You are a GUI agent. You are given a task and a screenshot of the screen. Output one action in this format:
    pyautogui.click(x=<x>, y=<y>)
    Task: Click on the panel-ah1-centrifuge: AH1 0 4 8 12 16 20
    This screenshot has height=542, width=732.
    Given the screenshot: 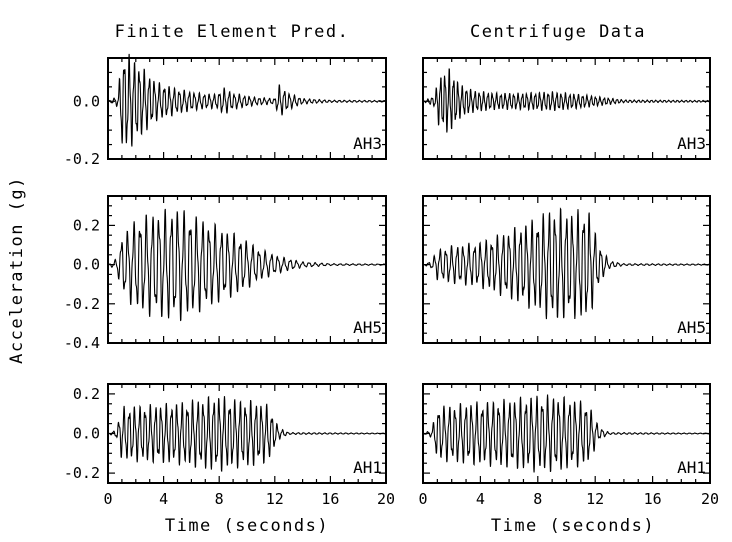 What is the action you would take?
    pyautogui.click(x=568, y=445)
    